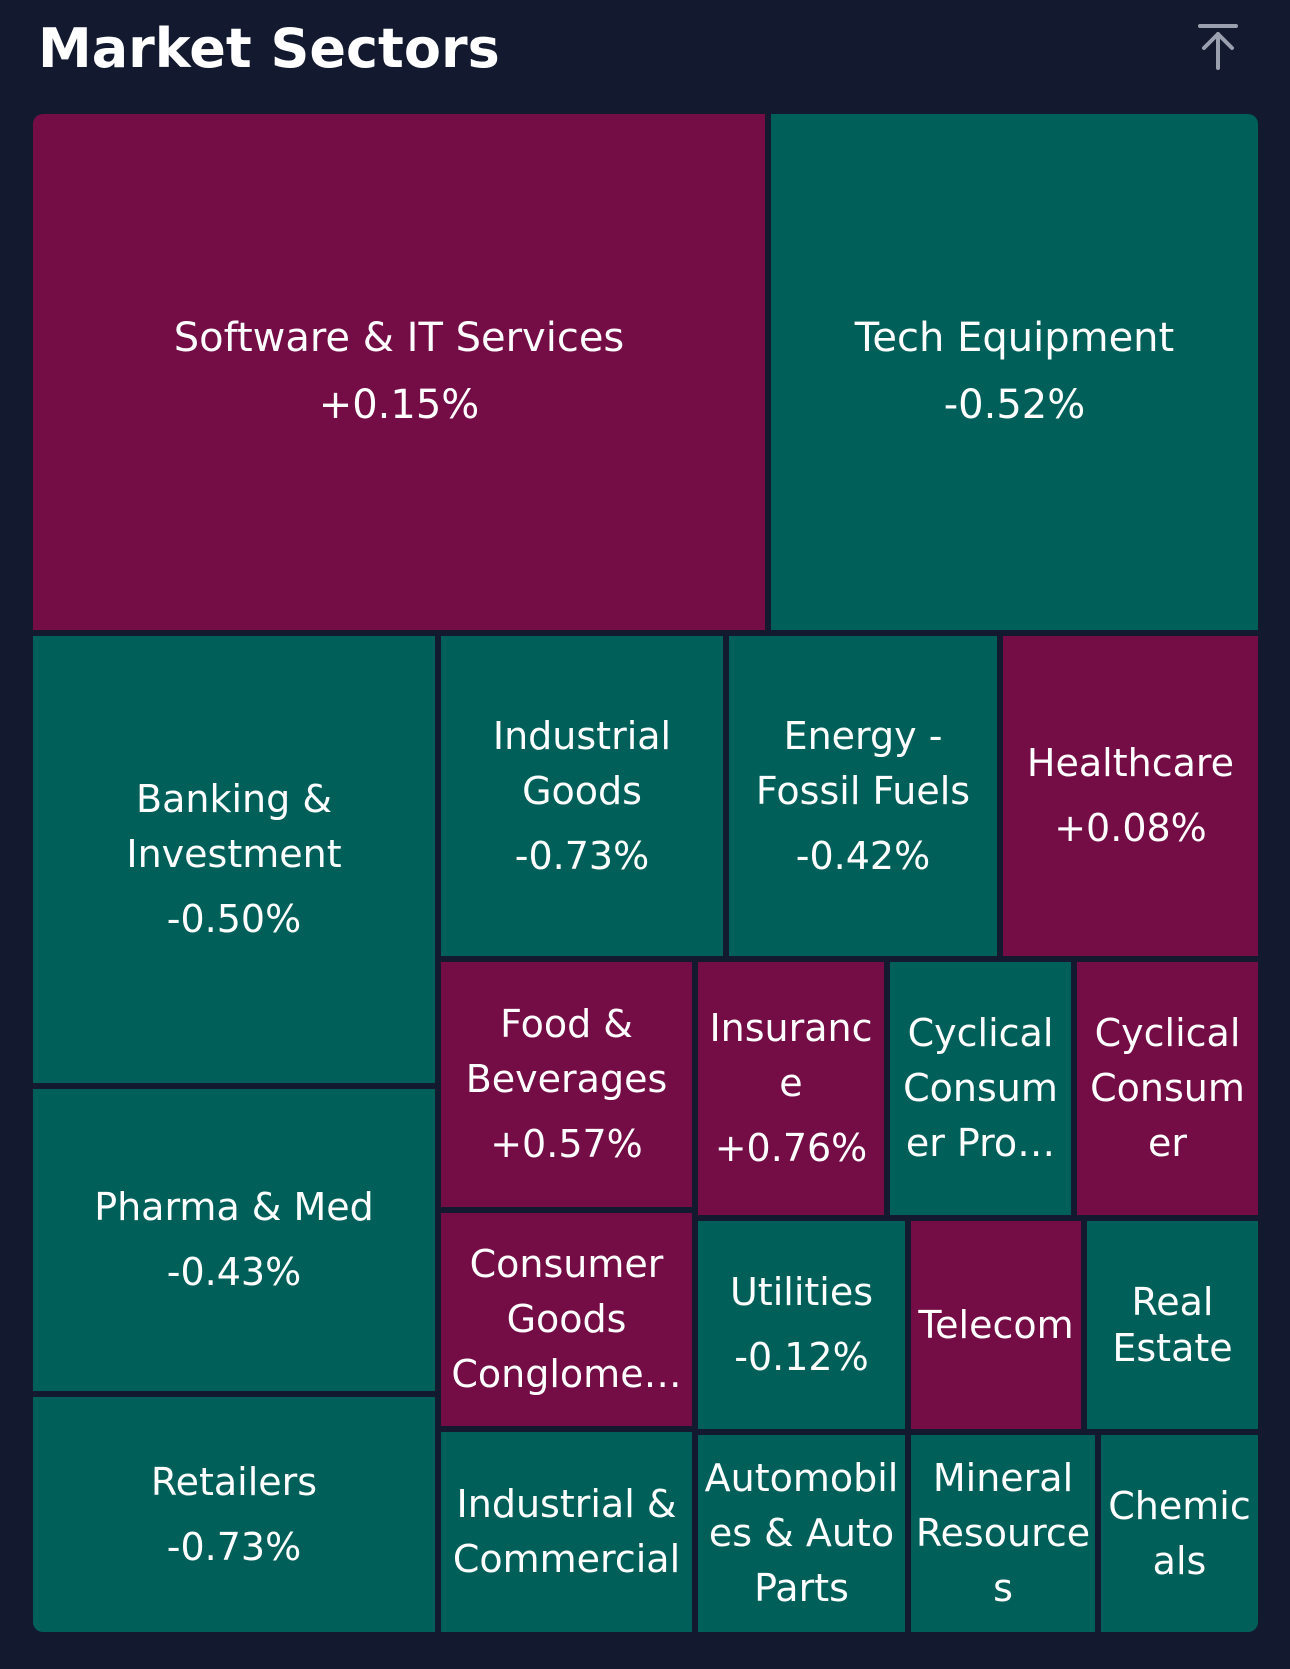 This screenshot has width=1290, height=1669. Describe the element at coordinates (234, 1207) in the screenshot. I see `sector-name: Pharma & Med` at that location.